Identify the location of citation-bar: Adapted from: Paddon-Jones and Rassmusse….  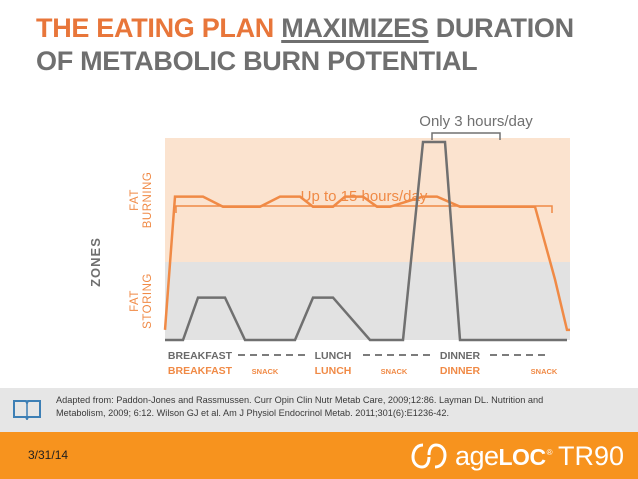
(319, 410).